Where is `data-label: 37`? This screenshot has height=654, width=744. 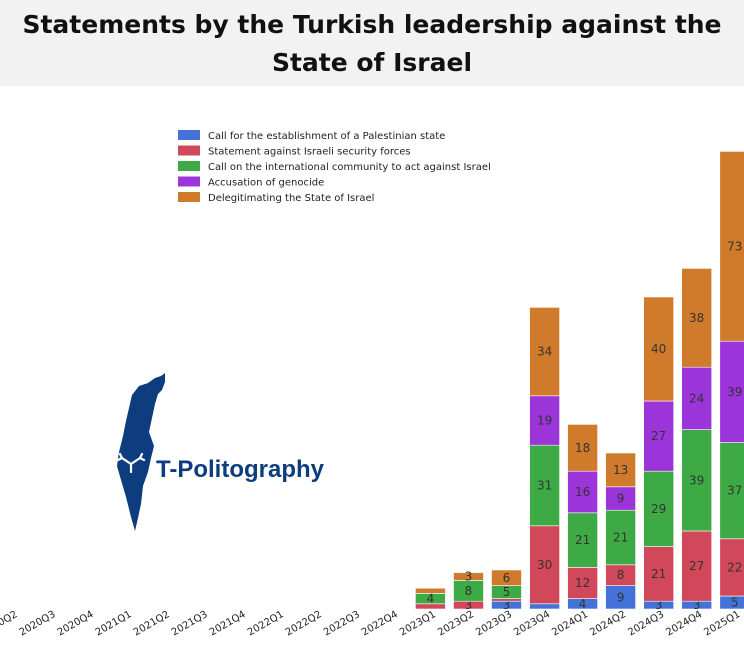 data-label: 37 is located at coordinates (734, 491).